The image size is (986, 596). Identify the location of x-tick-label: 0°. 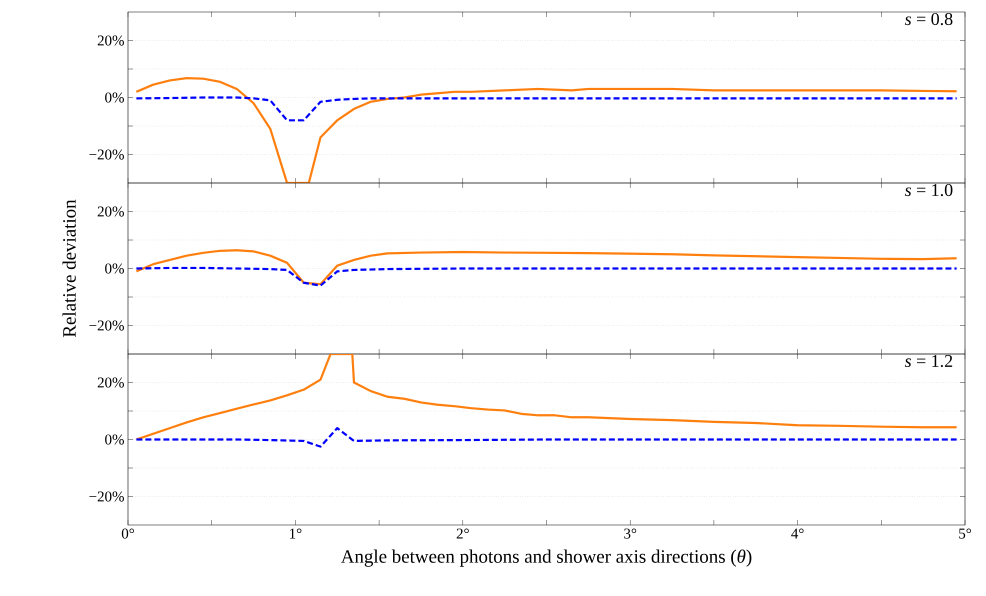
(128, 533).